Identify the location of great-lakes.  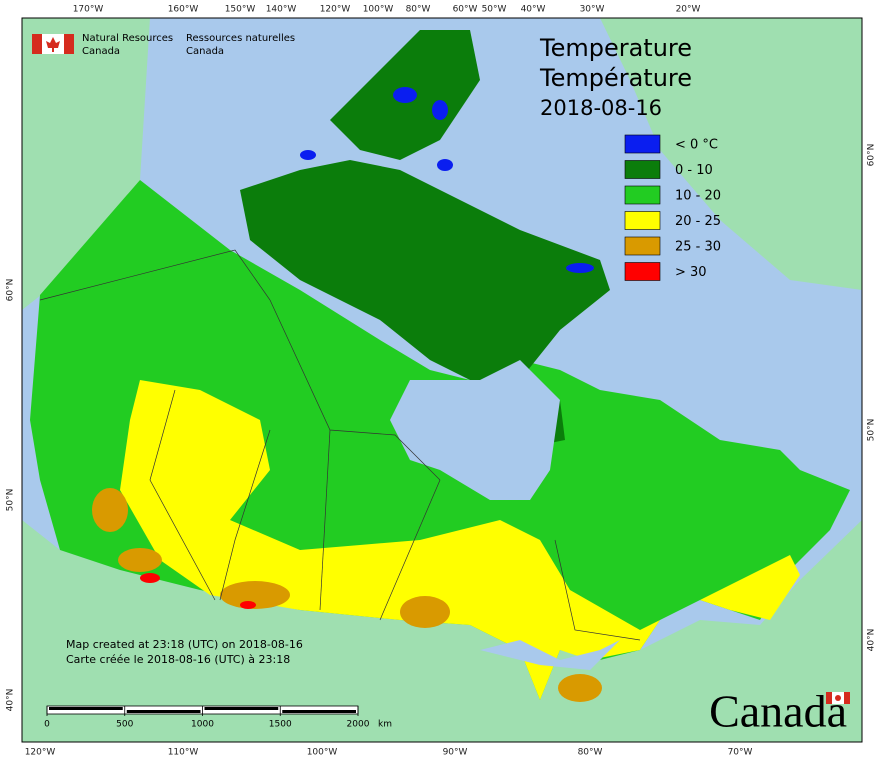
(550, 655).